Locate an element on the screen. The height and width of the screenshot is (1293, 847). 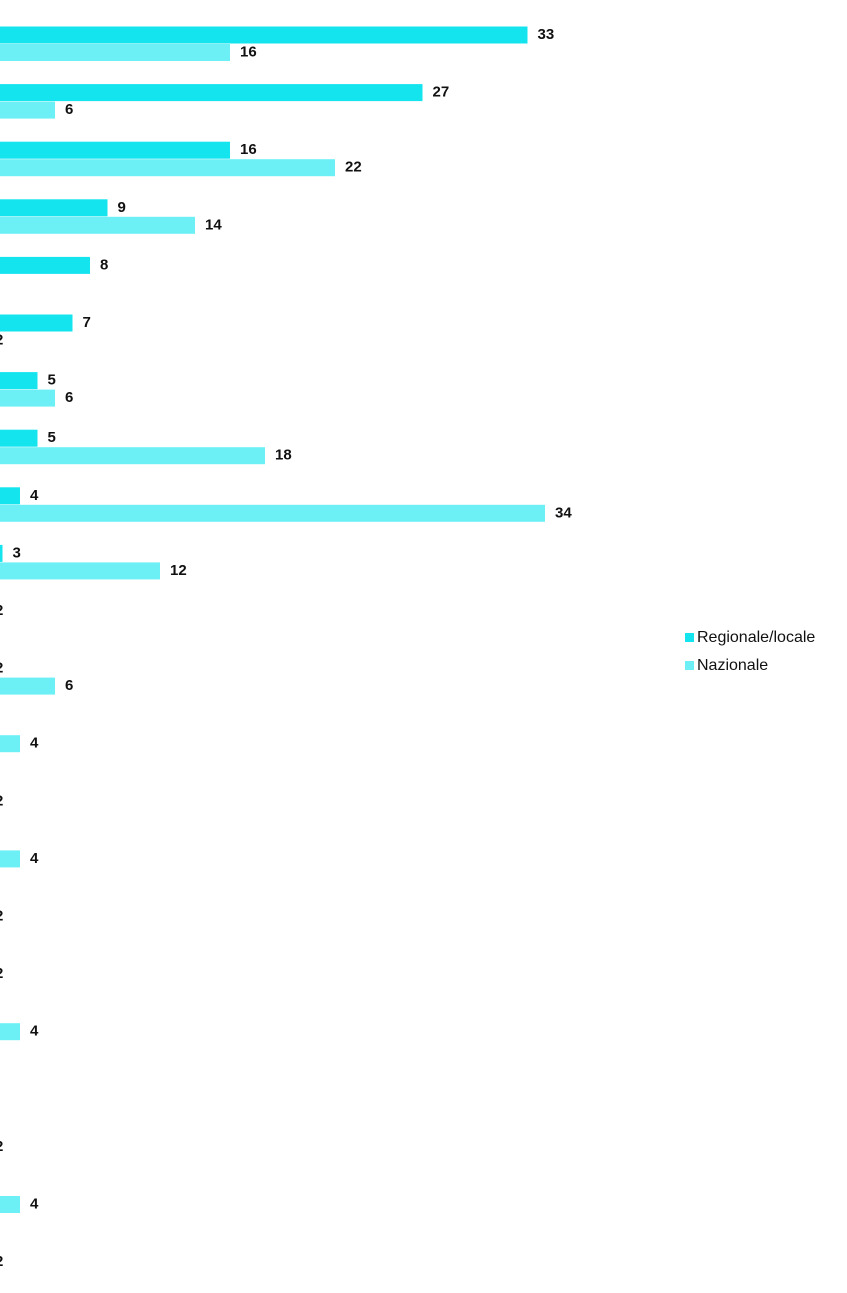
value-label: 3 is located at coordinates (17, 552).